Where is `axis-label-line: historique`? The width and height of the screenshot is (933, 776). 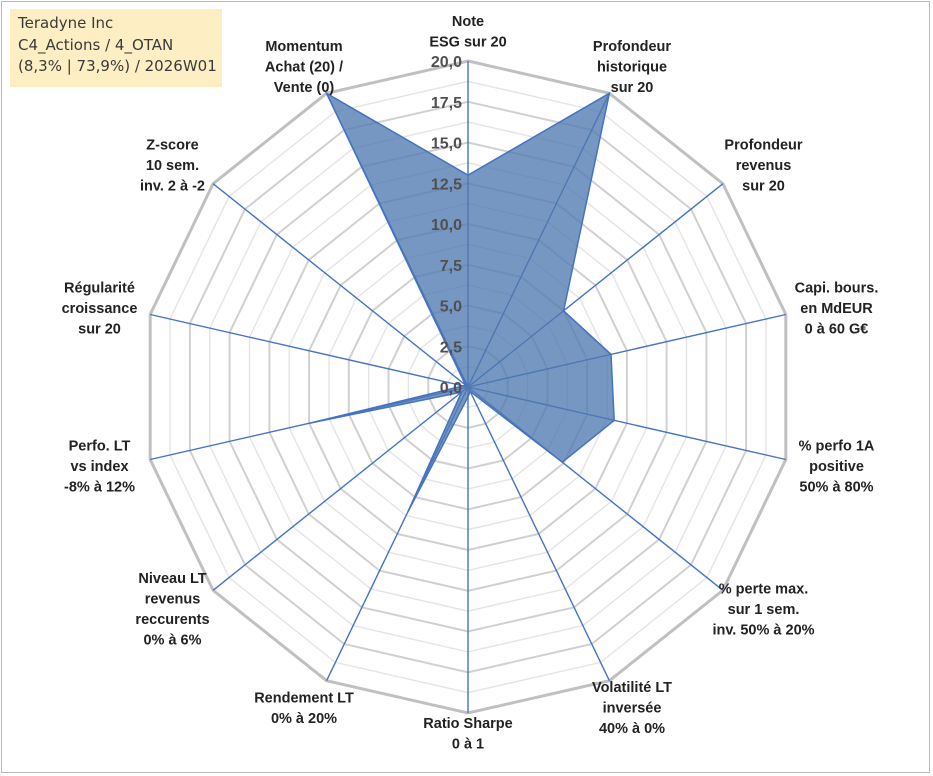 axis-label-line: historique is located at coordinates (632, 67).